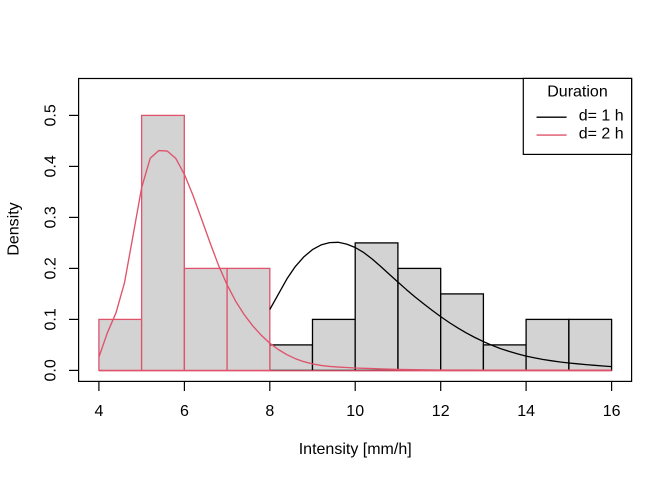 The image size is (672, 480). I want to click on svg-text: 0.1, so click(50, 319).